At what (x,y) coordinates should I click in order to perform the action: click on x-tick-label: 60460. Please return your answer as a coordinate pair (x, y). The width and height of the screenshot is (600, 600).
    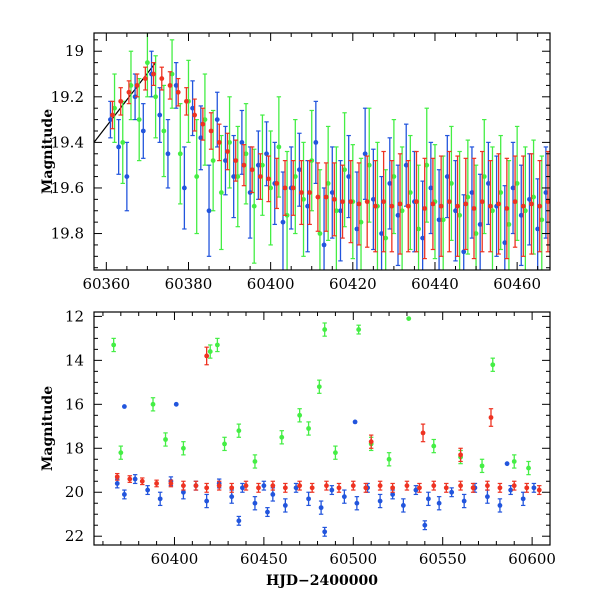
    Looking at the image, I should click on (517, 284).